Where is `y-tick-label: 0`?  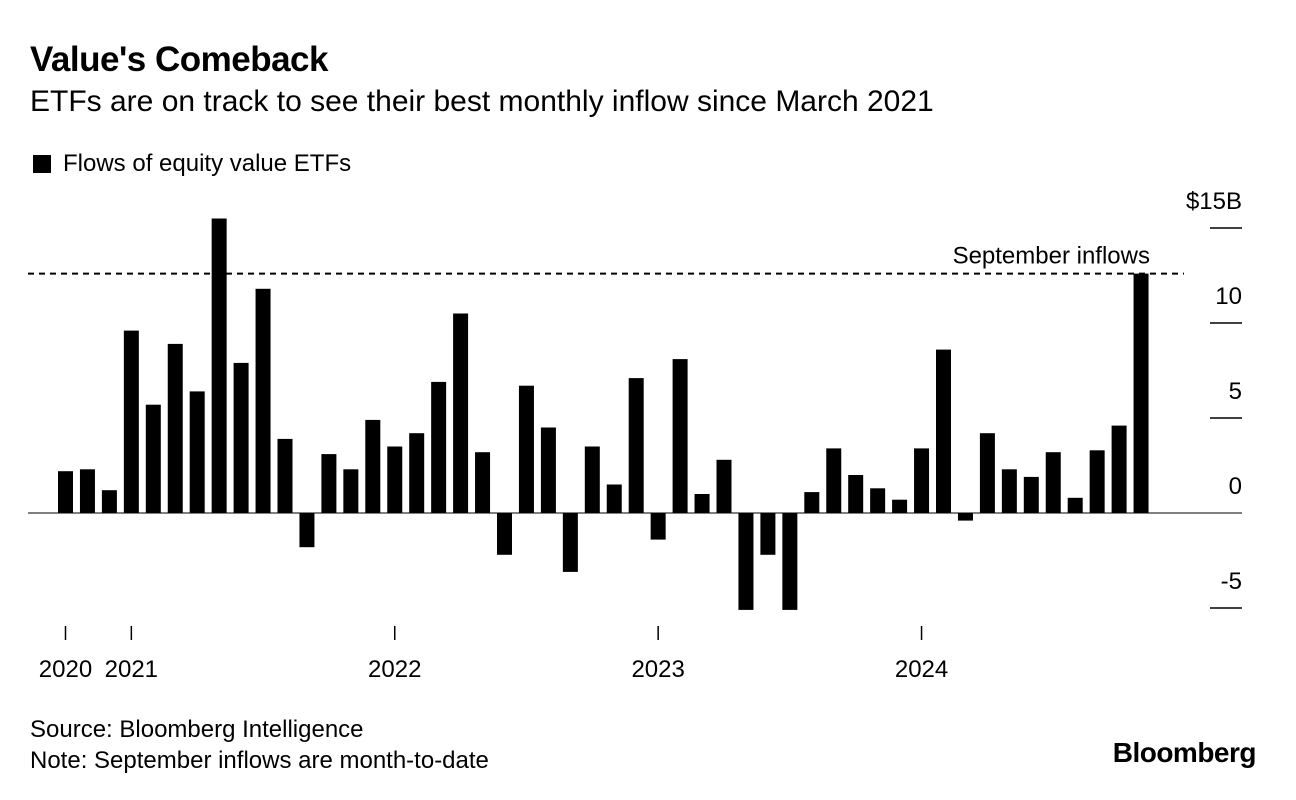
y-tick-label: 0 is located at coordinates (1235, 486).